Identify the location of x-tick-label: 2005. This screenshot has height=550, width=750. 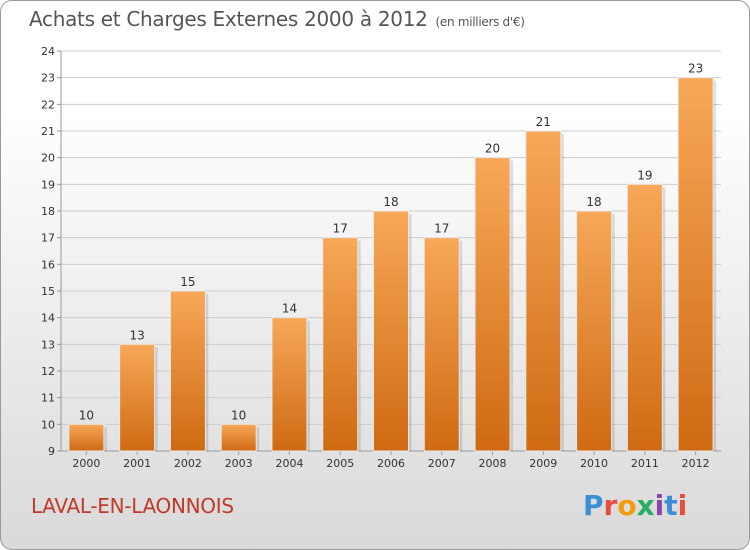
(340, 463).